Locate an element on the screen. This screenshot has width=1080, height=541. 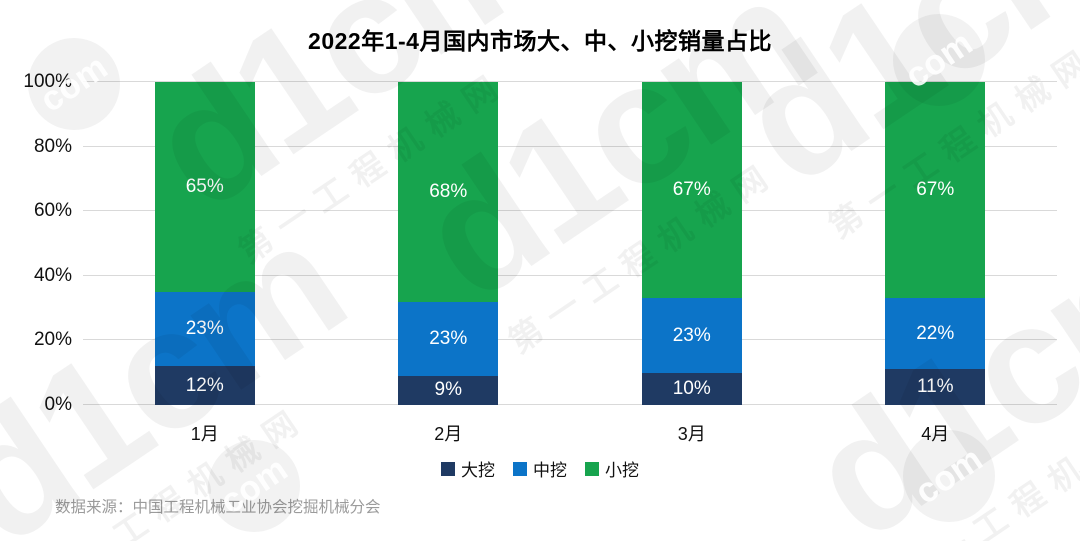
bar-value-label: 9% is located at coordinates (448, 390).